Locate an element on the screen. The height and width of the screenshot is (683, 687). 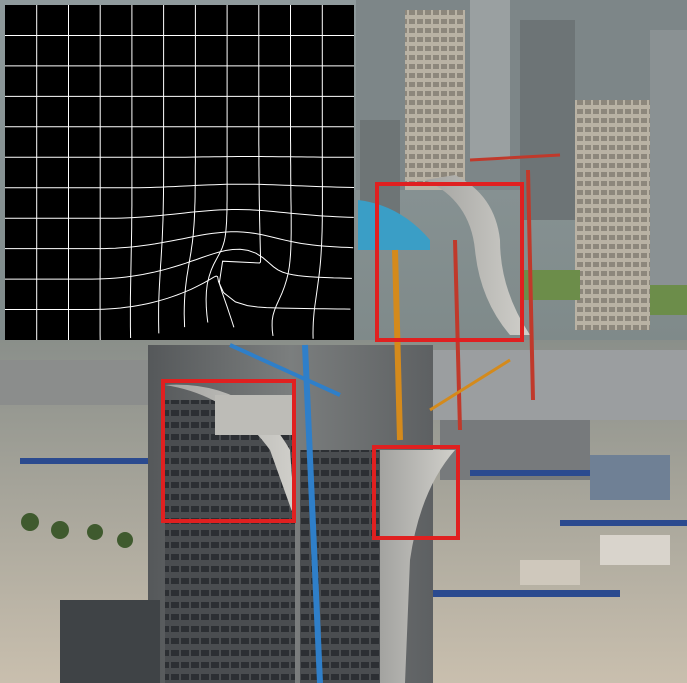
highlight-box-right is located at coordinates (416, 492).